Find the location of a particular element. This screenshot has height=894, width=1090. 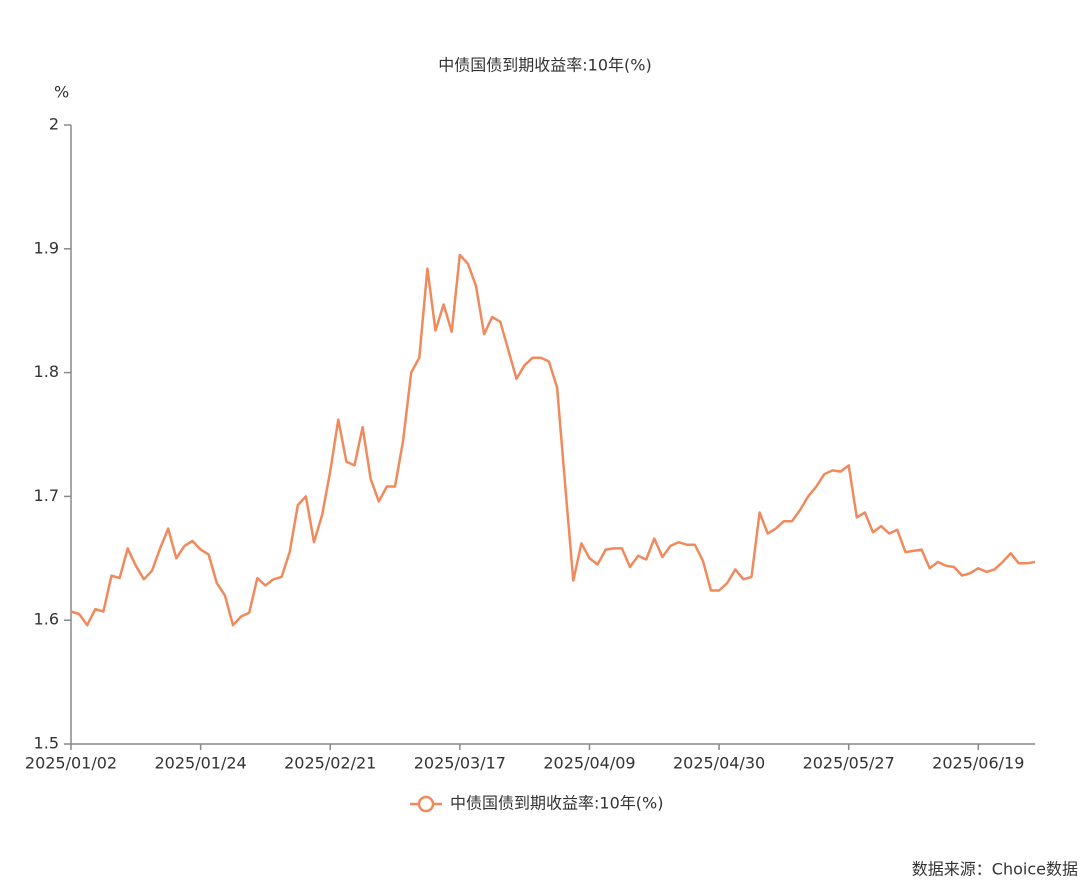

chart-title: 中债国债到期收益率:10年(%) is located at coordinates (544, 65).